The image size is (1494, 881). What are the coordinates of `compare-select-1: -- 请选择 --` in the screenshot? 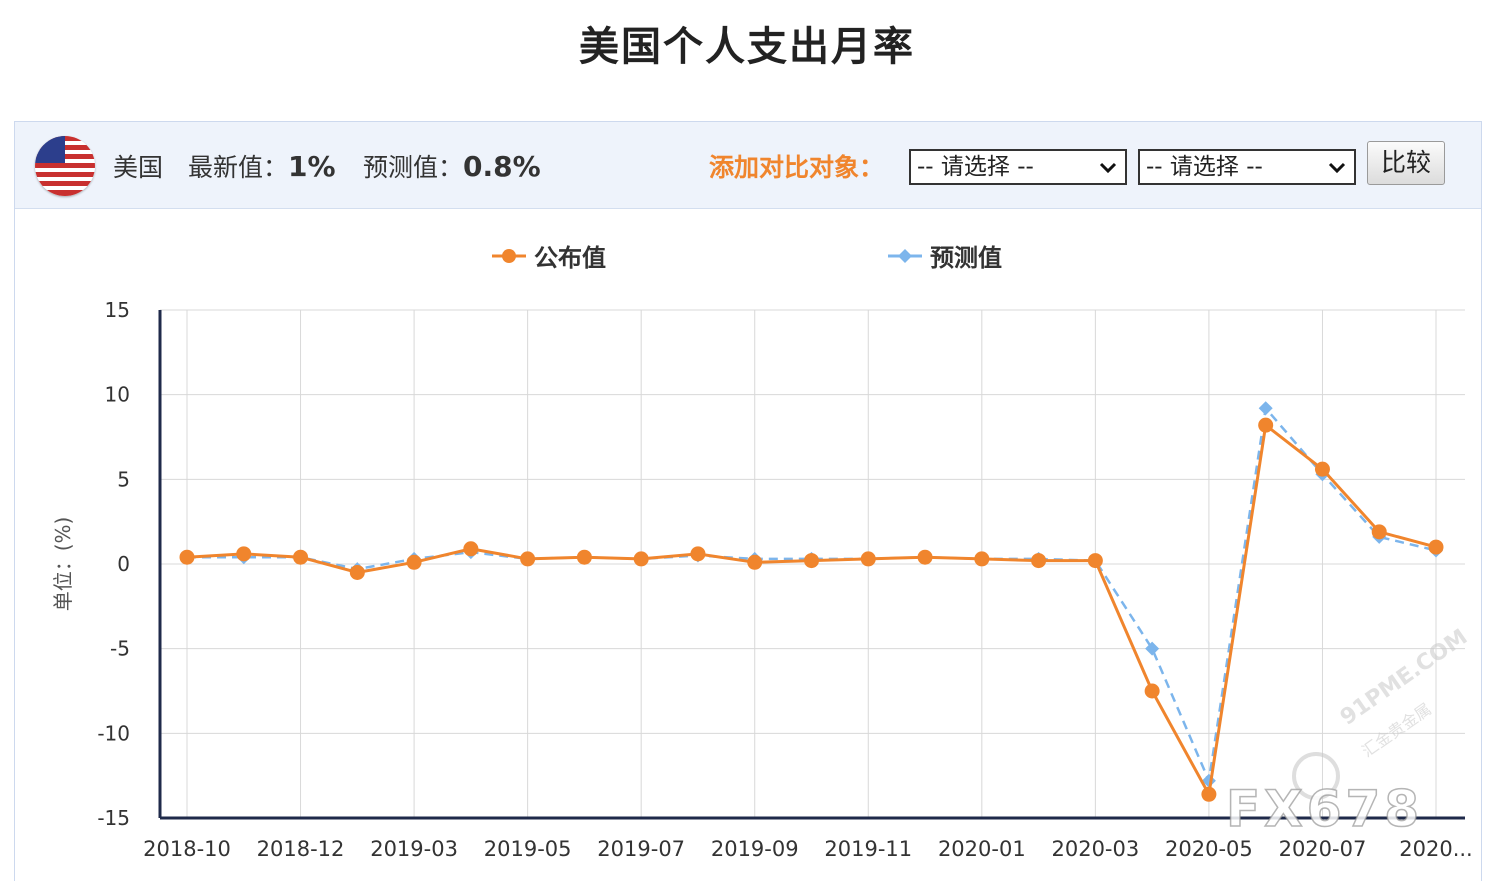 It's located at (1018, 167).